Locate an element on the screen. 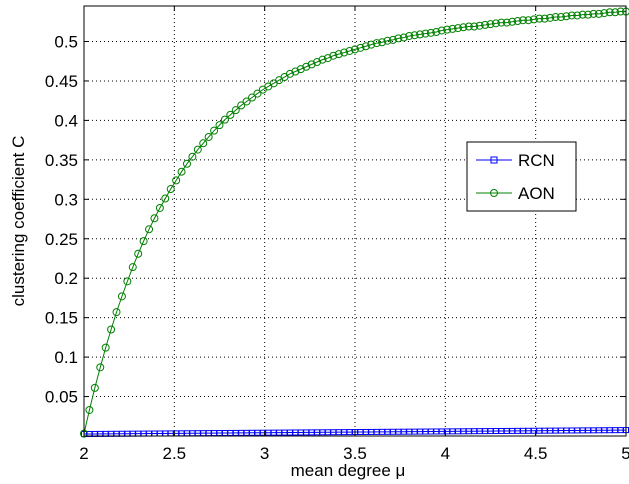  legend-label-rcn: RCN is located at coordinates (536, 160).